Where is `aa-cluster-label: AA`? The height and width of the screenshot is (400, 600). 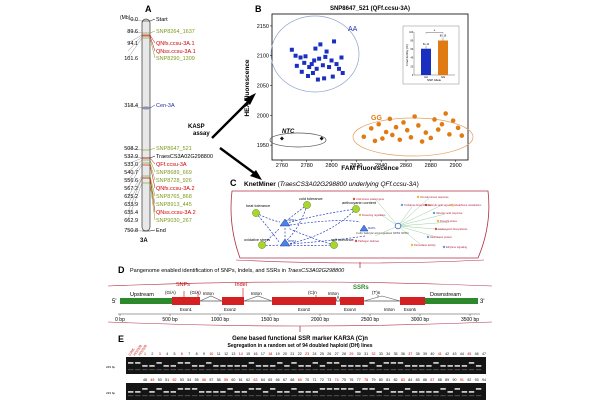 aa-cluster-label: AA is located at coordinates (353, 29).